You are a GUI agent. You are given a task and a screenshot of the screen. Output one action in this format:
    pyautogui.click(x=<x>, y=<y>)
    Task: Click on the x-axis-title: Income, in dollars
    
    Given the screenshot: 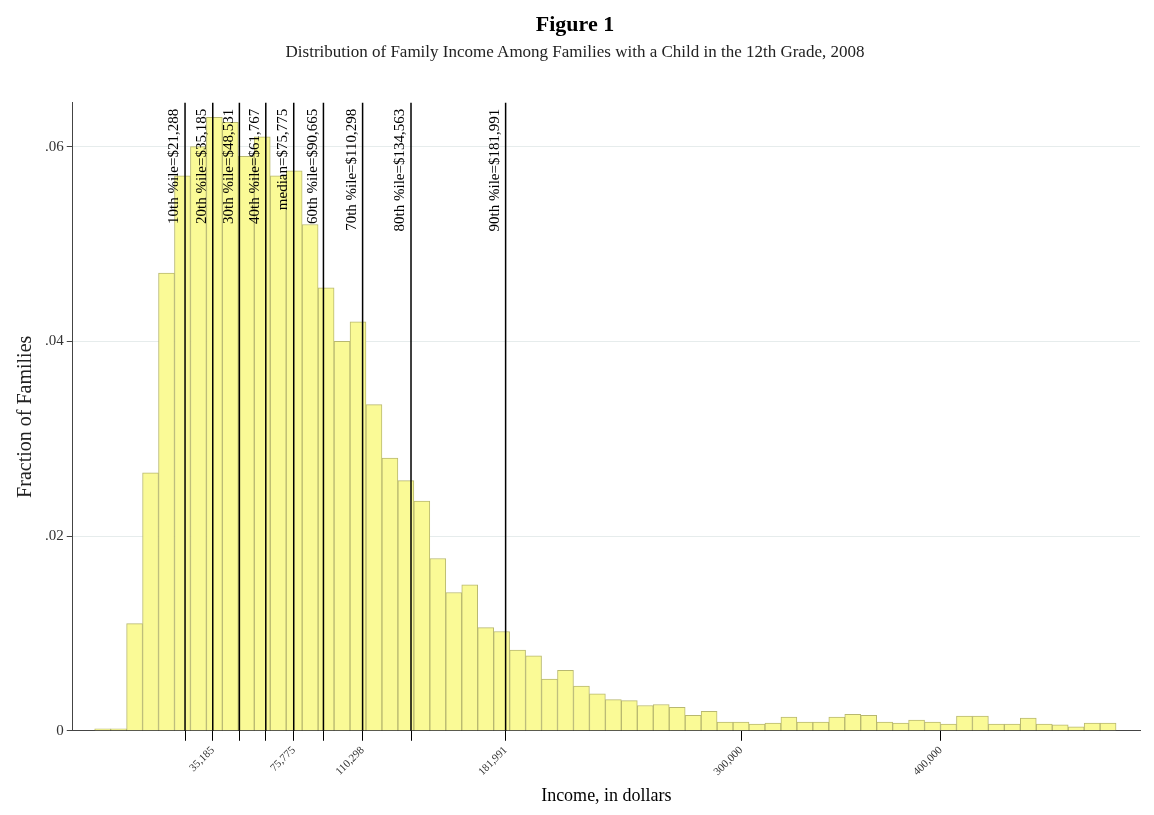 What is the action you would take?
    pyautogui.click(x=606, y=794)
    